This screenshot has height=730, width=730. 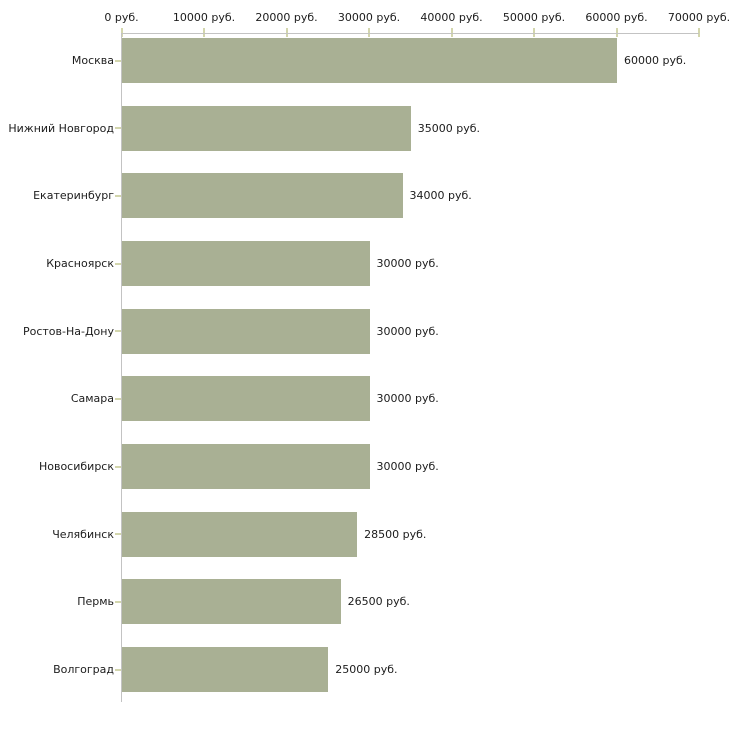 What do you see at coordinates (61, 128) in the screenshot?
I see `category-label: Нижний Новгород` at bounding box center [61, 128].